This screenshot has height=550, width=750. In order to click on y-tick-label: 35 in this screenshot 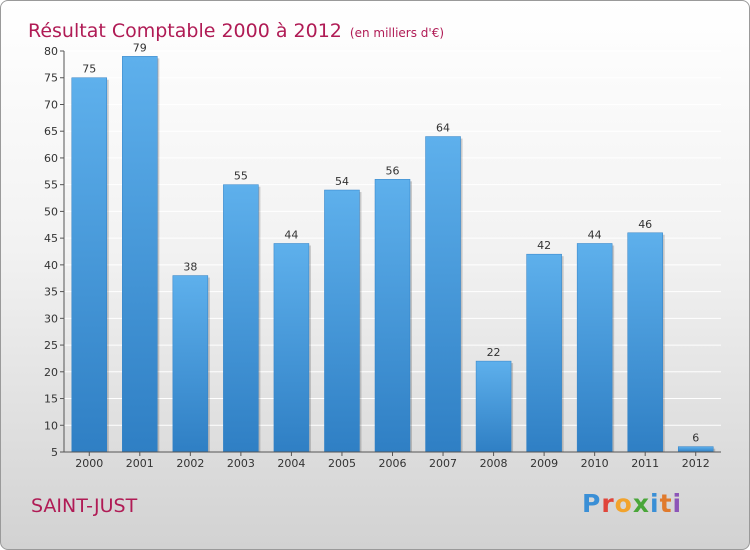, I will do `click(51, 292)`.